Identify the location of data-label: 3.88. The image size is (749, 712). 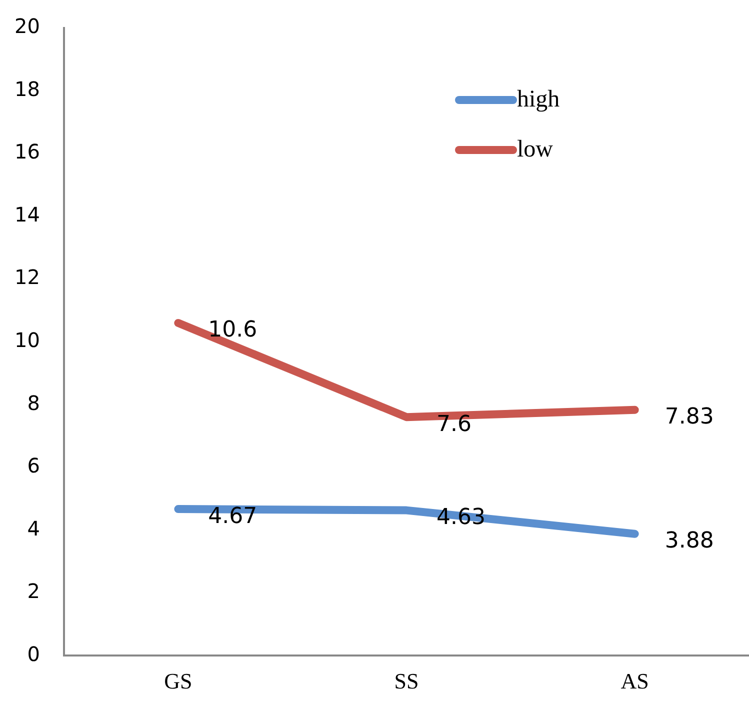
(689, 541).